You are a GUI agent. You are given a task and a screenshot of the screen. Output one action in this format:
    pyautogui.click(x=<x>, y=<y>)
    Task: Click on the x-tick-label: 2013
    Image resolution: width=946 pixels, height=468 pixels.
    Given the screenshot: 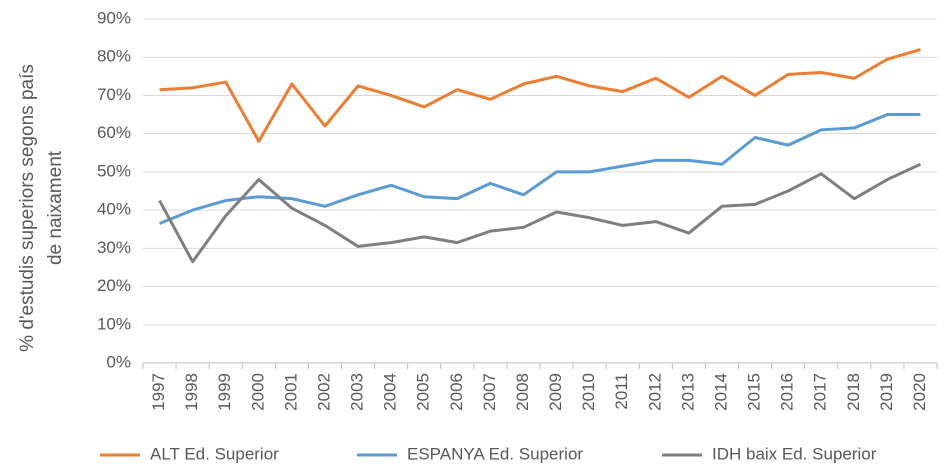 What is the action you would take?
    pyautogui.click(x=687, y=392)
    